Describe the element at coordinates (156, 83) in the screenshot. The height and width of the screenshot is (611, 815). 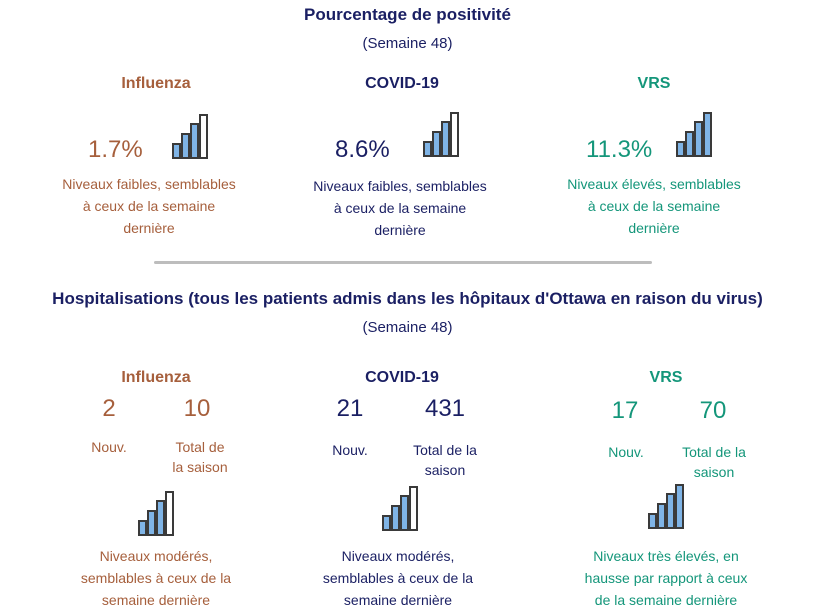
I see `positivity-flu-heading: Influenza` at that location.